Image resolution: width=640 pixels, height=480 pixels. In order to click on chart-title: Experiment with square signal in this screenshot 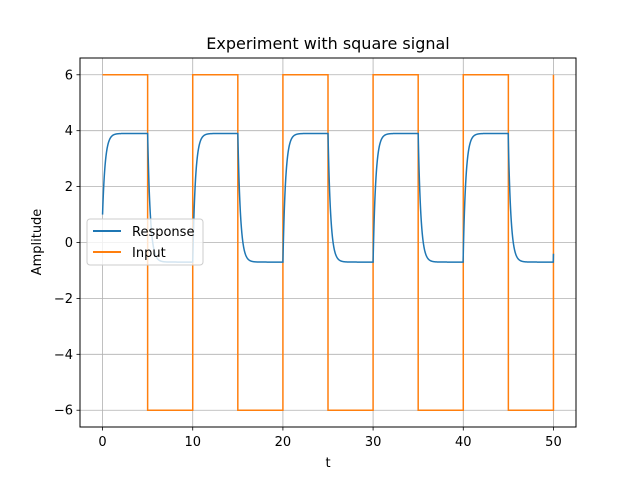, I will do `click(327, 43)`.